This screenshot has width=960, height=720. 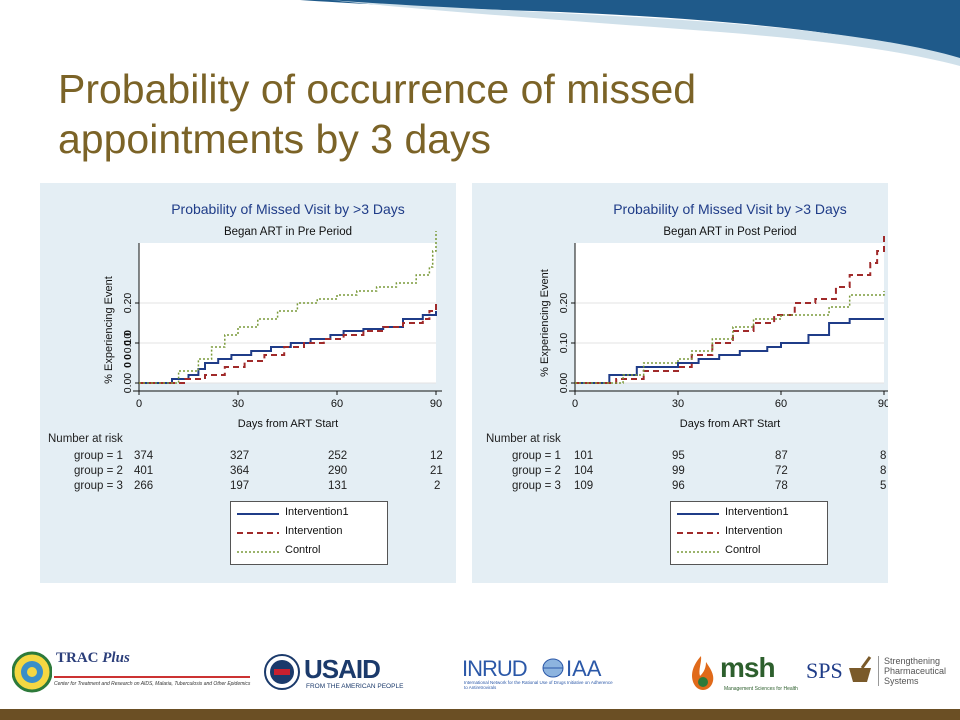 I want to click on slide-title-line1: Probability of occurrence of missed, so click(x=377, y=89).